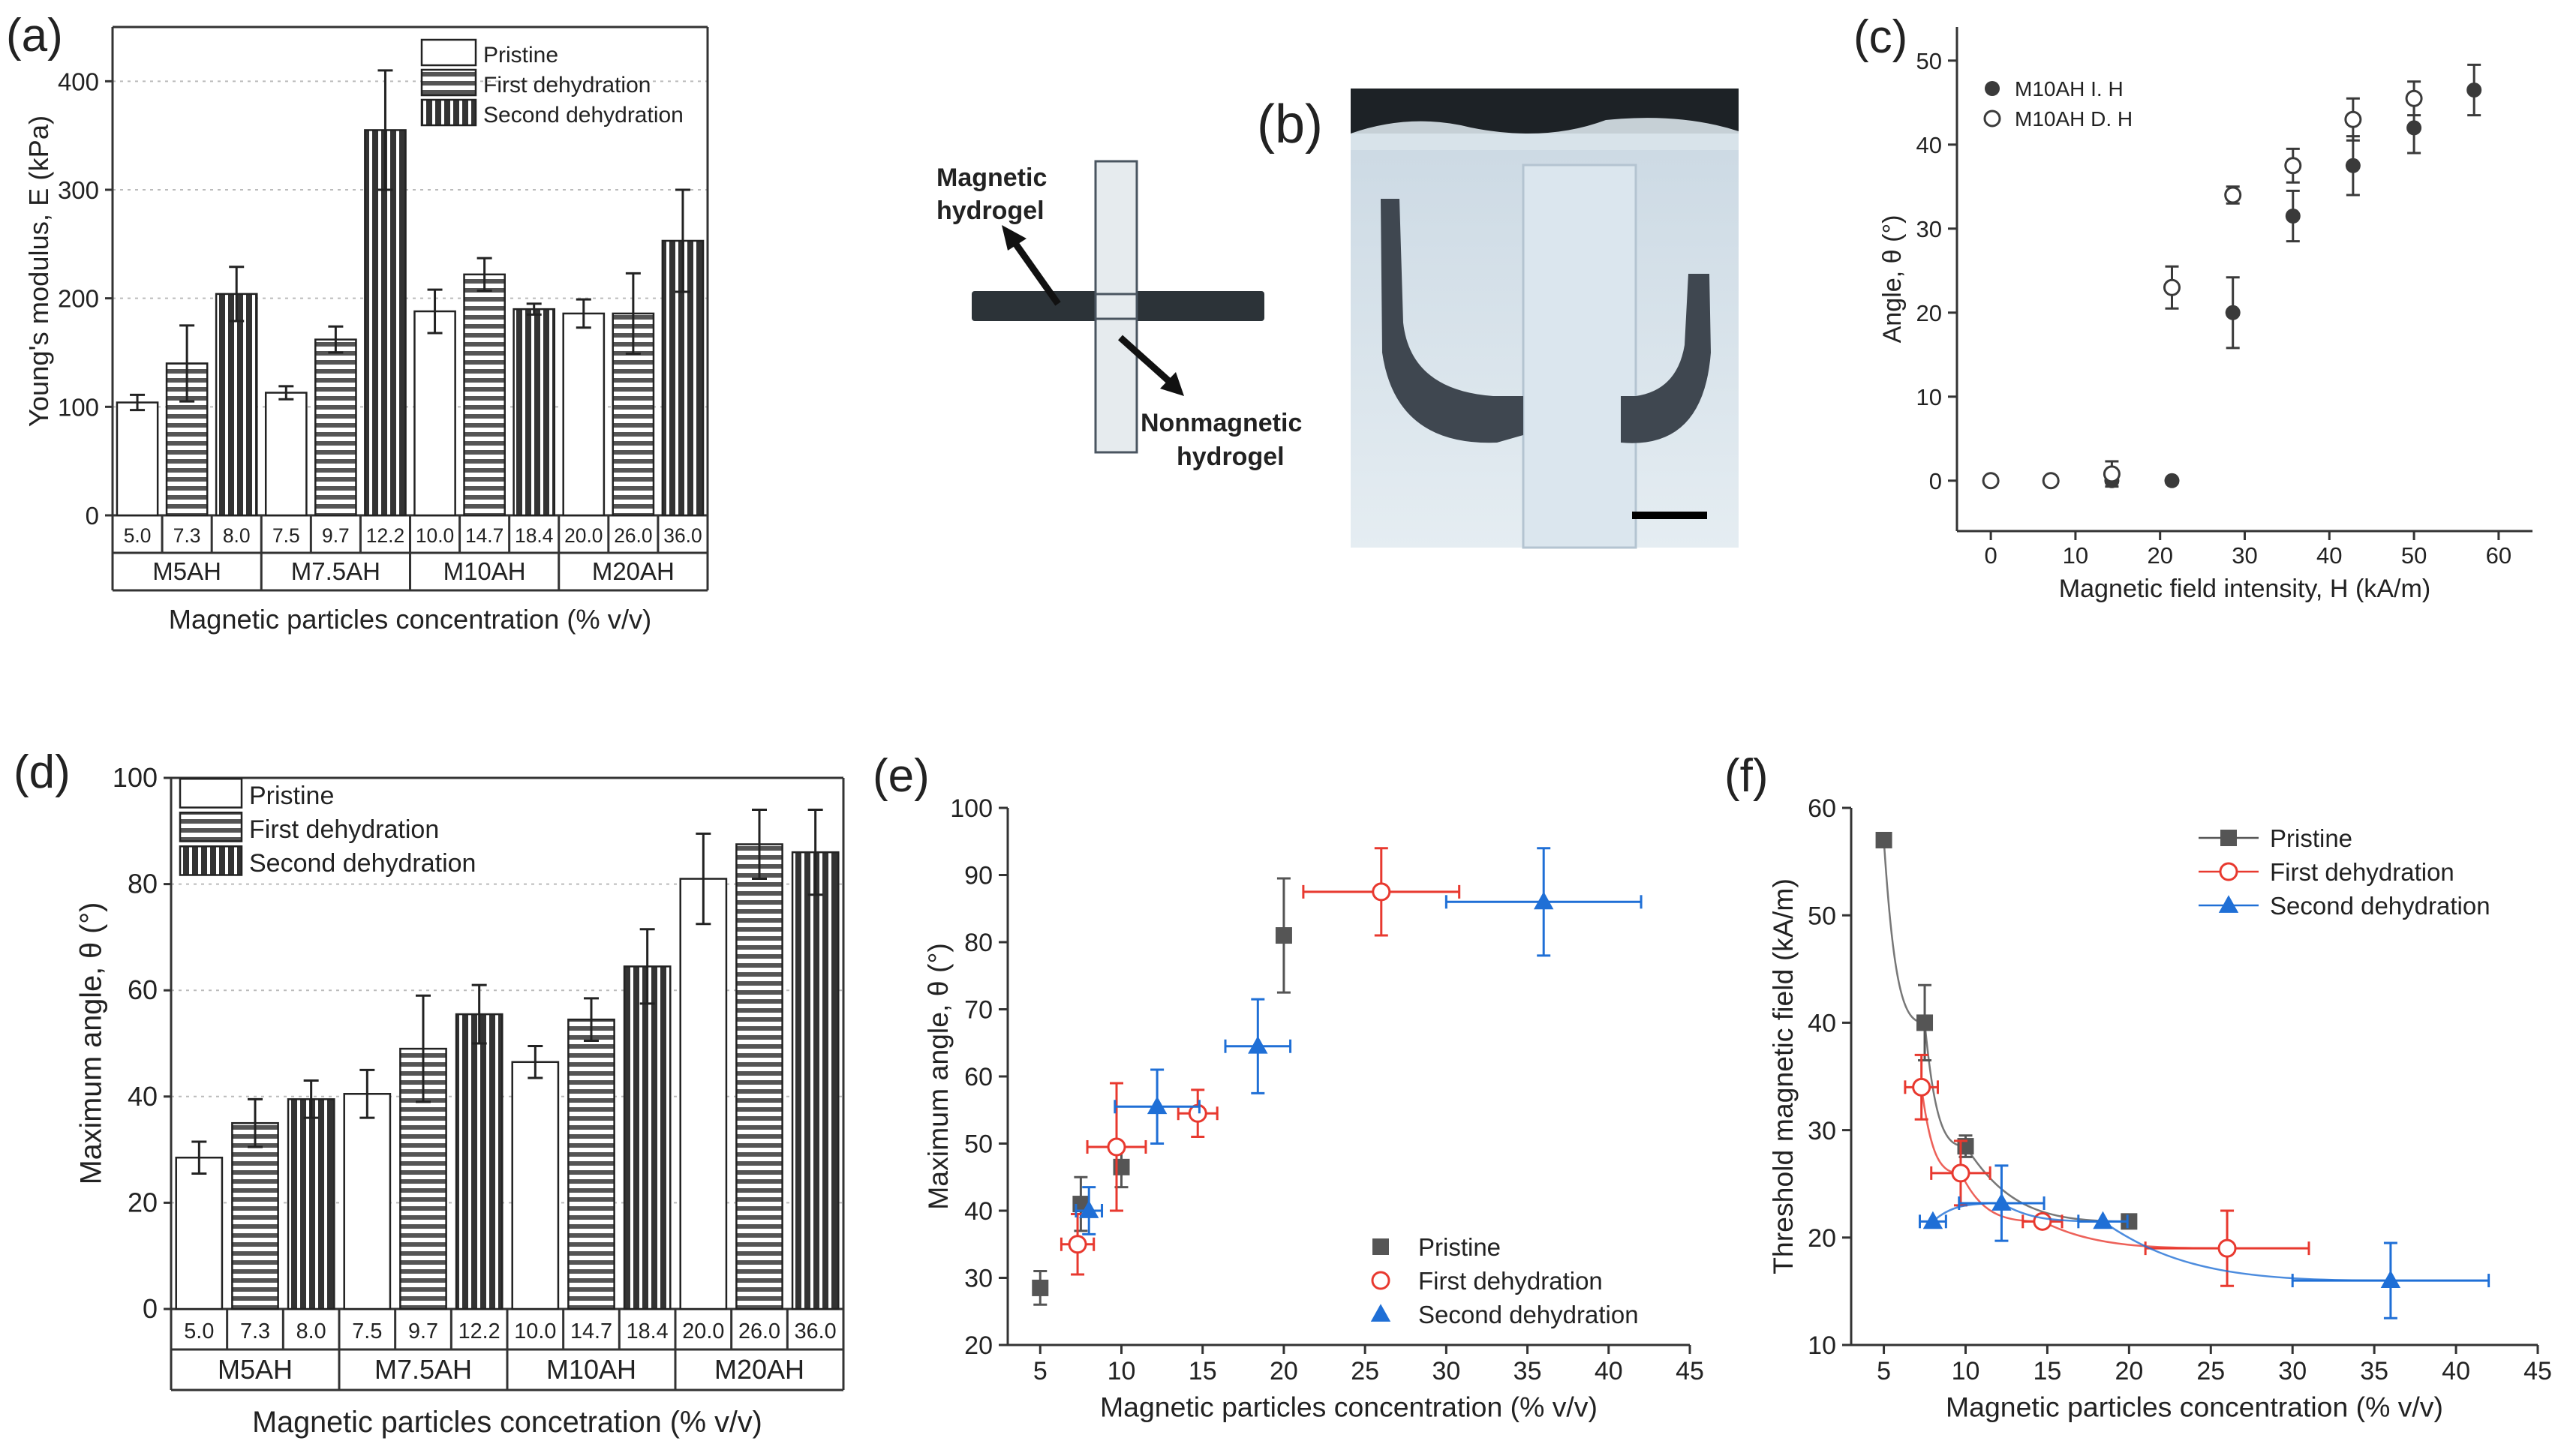 The image size is (2552, 1456). What do you see at coordinates (901, 776) in the screenshot?
I see `panel-label-e: (e)` at bounding box center [901, 776].